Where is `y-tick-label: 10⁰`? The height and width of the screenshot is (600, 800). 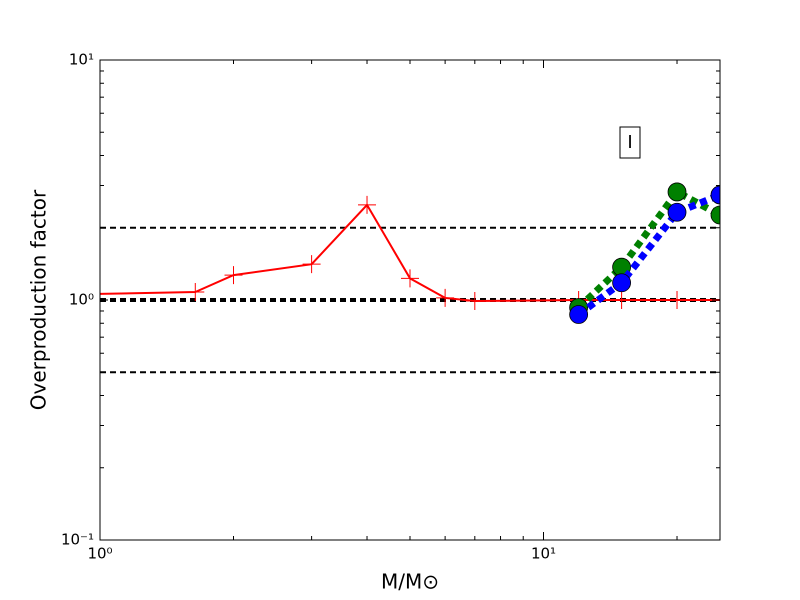
y-tick-label: 10⁰ is located at coordinates (81, 300).